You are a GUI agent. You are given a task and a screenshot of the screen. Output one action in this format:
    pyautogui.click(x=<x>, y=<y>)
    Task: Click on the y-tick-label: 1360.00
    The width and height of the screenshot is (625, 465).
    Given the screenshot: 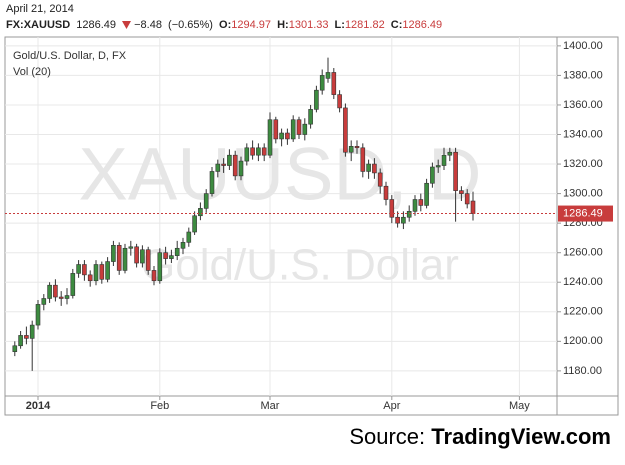 What is the action you would take?
    pyautogui.click(x=583, y=105)
    